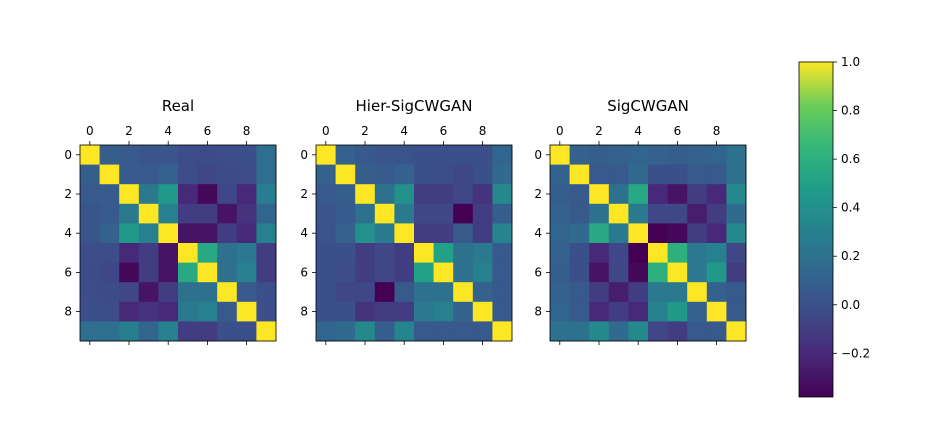 This screenshot has height=443, width=938. I want to click on panel-title: Hier-SigCWGAN, so click(414, 106).